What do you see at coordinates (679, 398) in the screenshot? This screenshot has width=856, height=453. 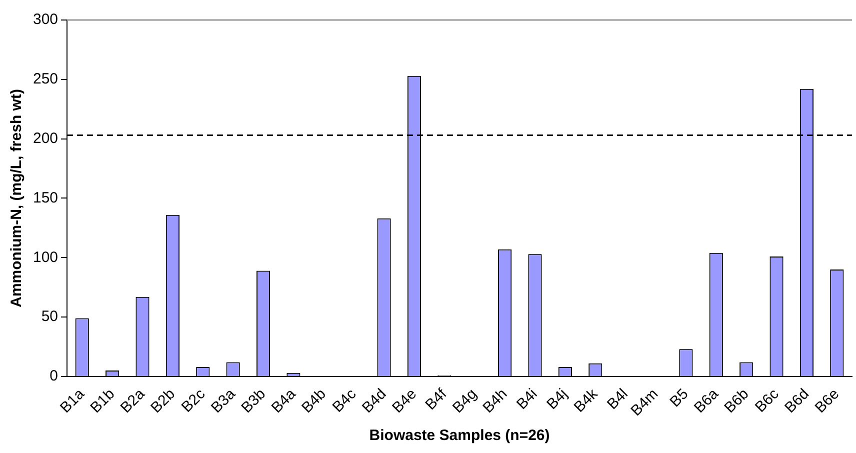 I see `x-tick-label: B5` at bounding box center [679, 398].